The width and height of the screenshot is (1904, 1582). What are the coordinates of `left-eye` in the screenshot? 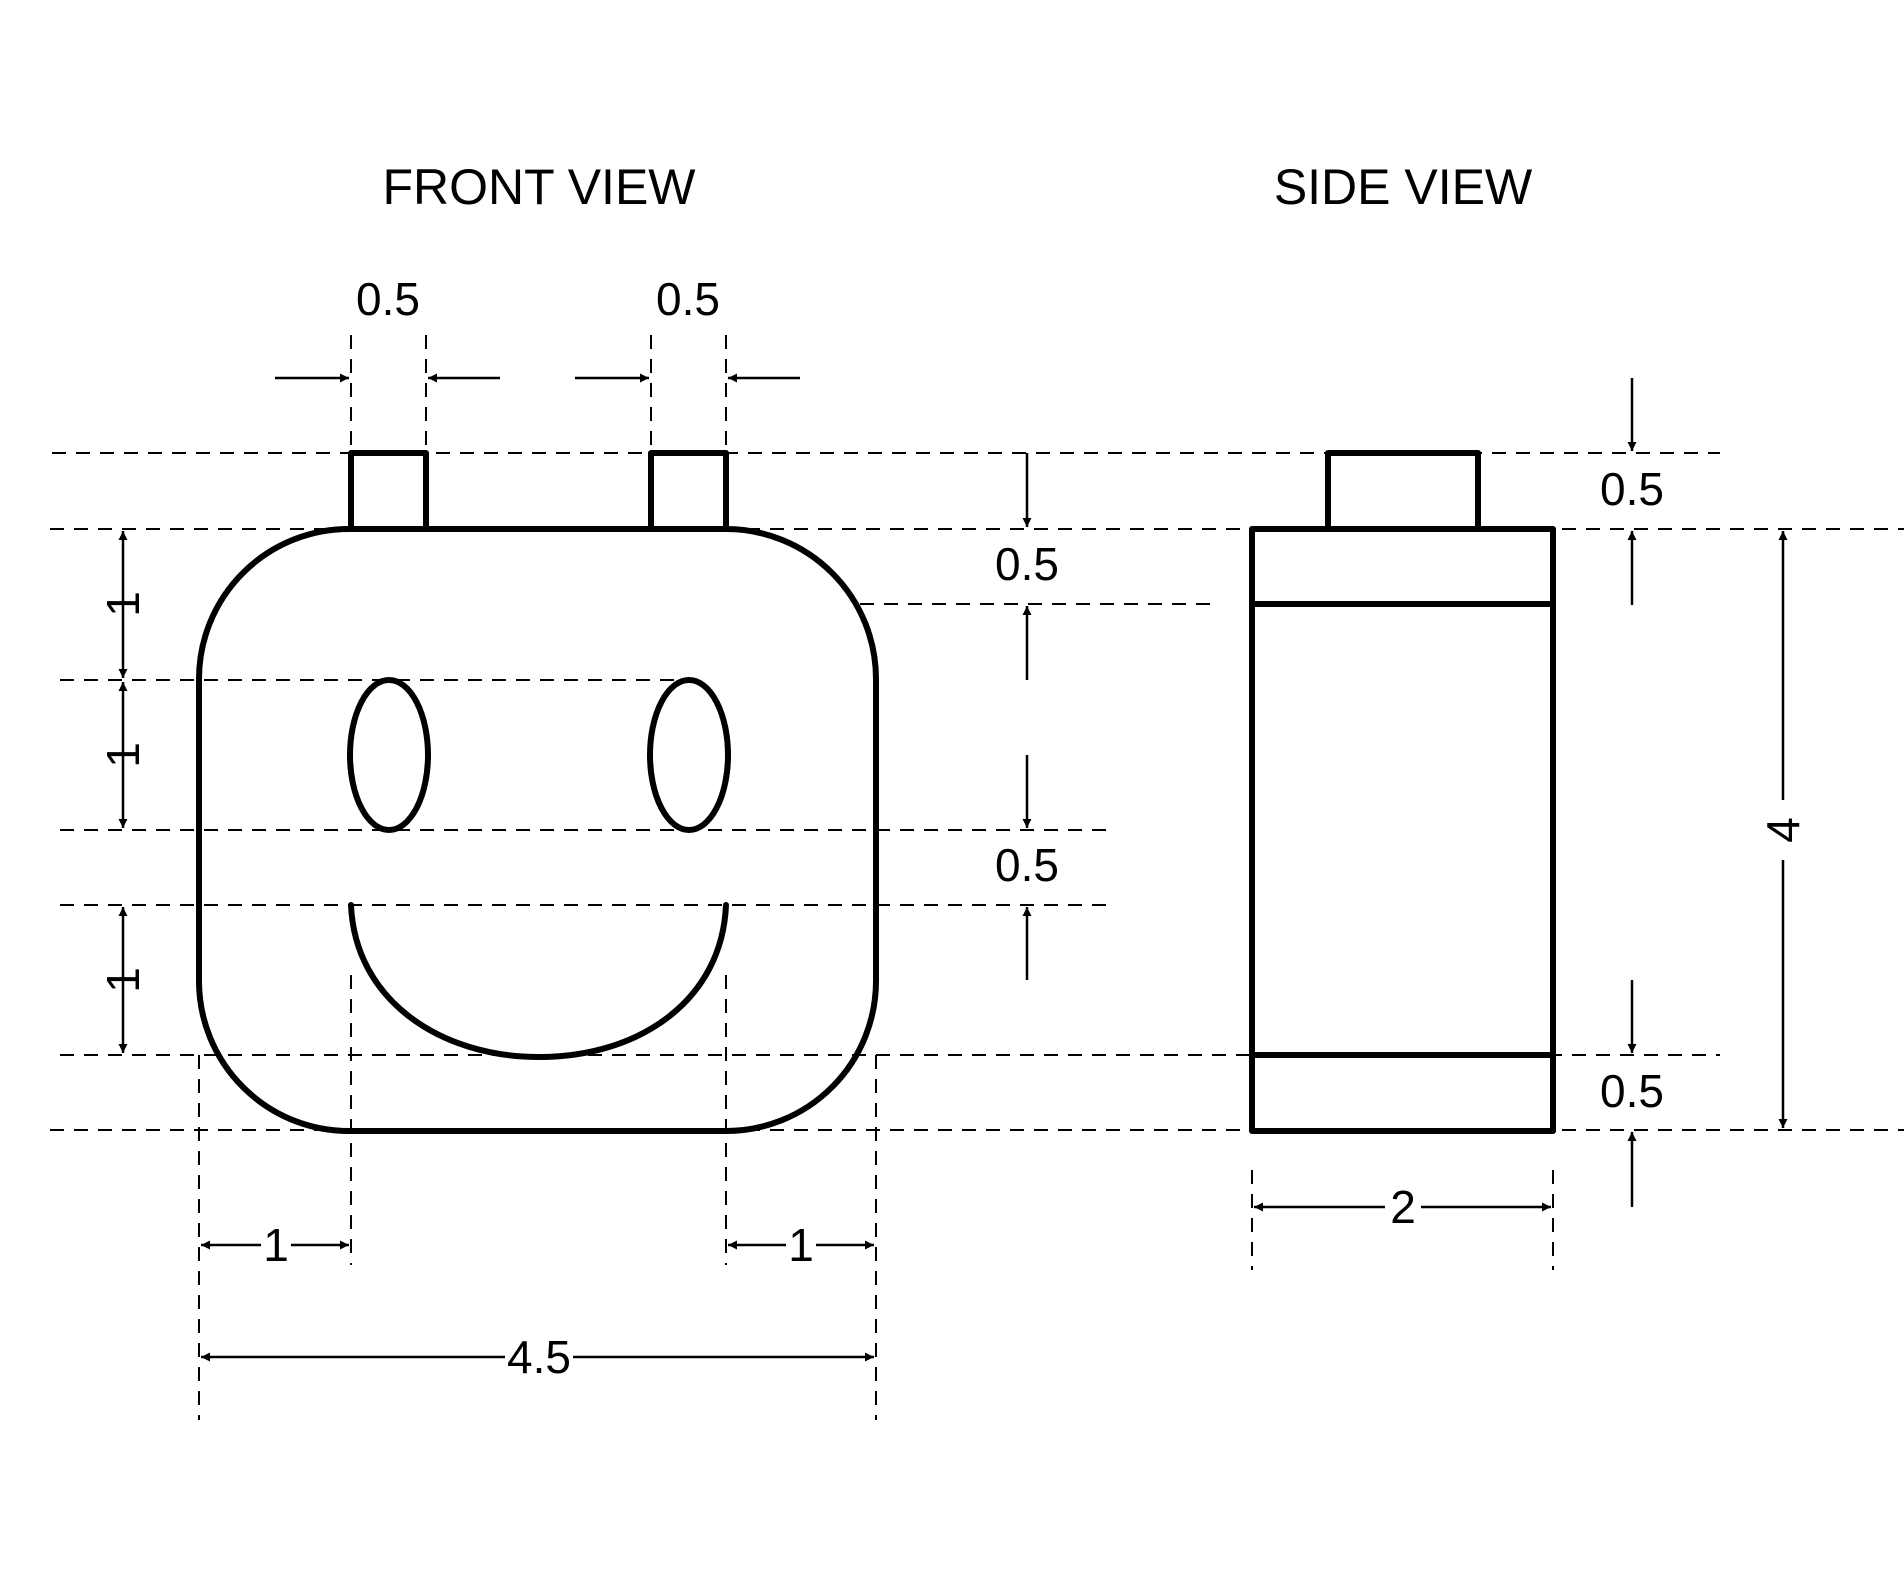 It's located at (389, 755).